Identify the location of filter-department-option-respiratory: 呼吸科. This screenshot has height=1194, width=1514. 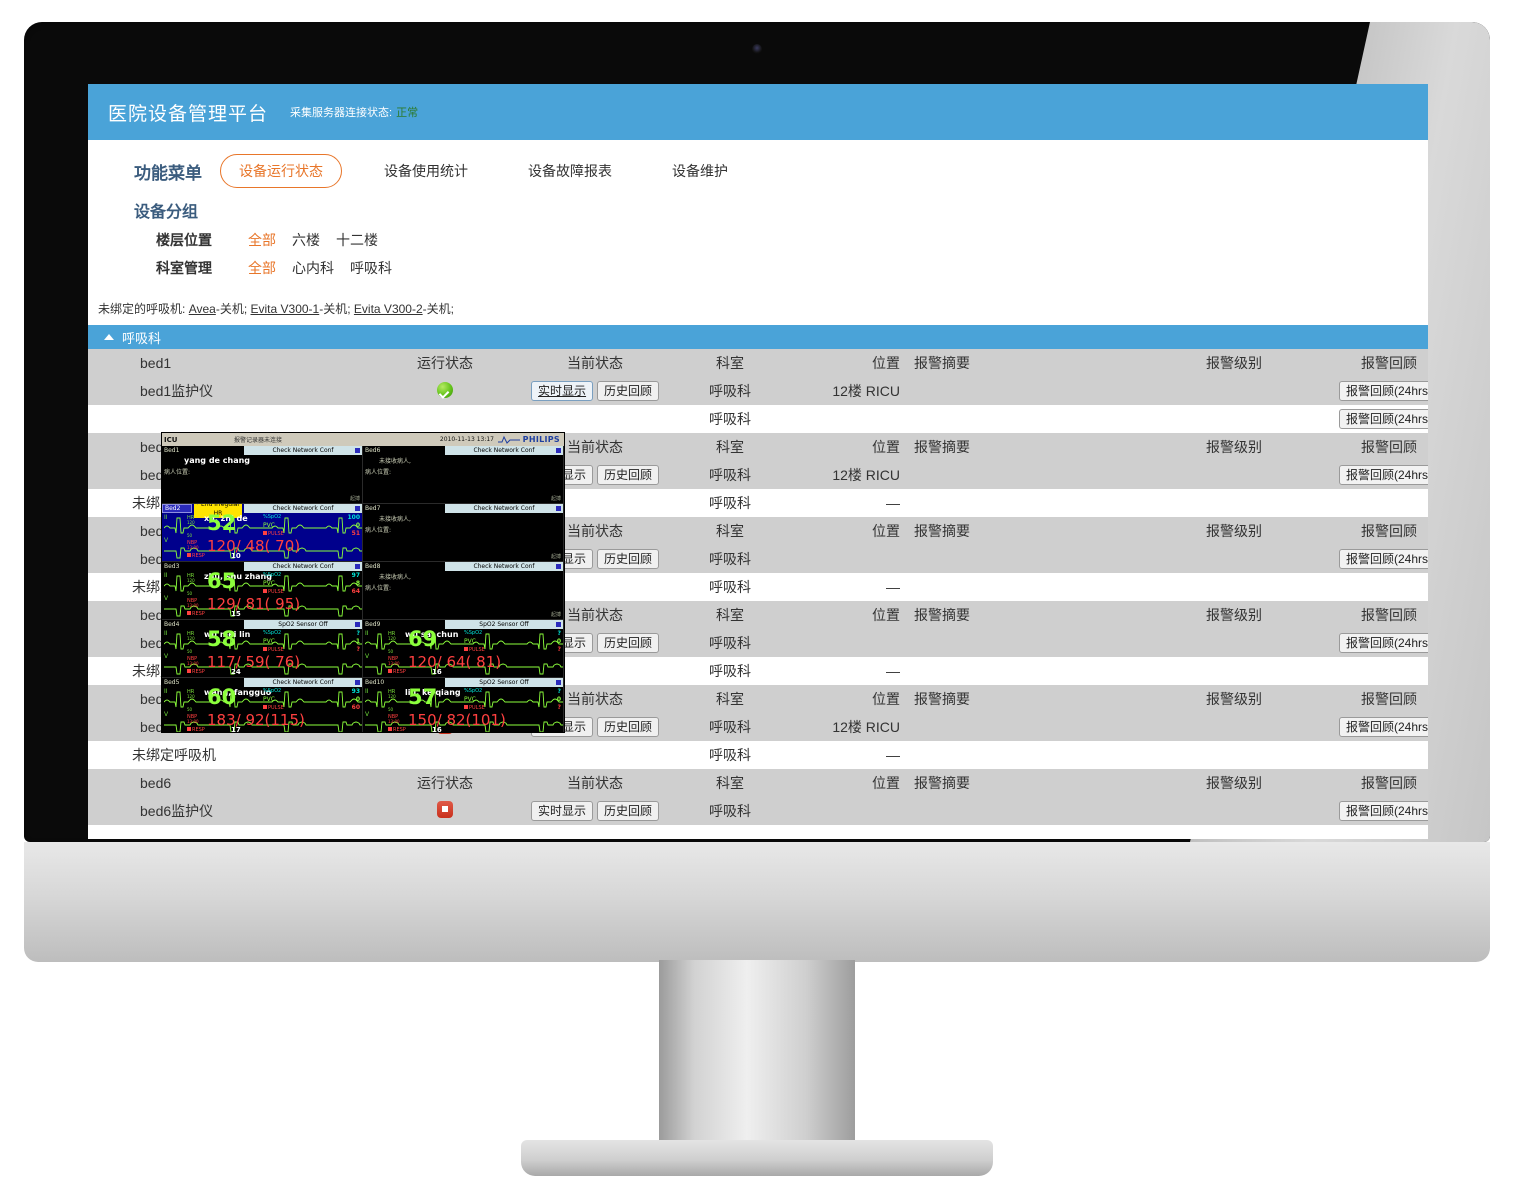
(371, 268).